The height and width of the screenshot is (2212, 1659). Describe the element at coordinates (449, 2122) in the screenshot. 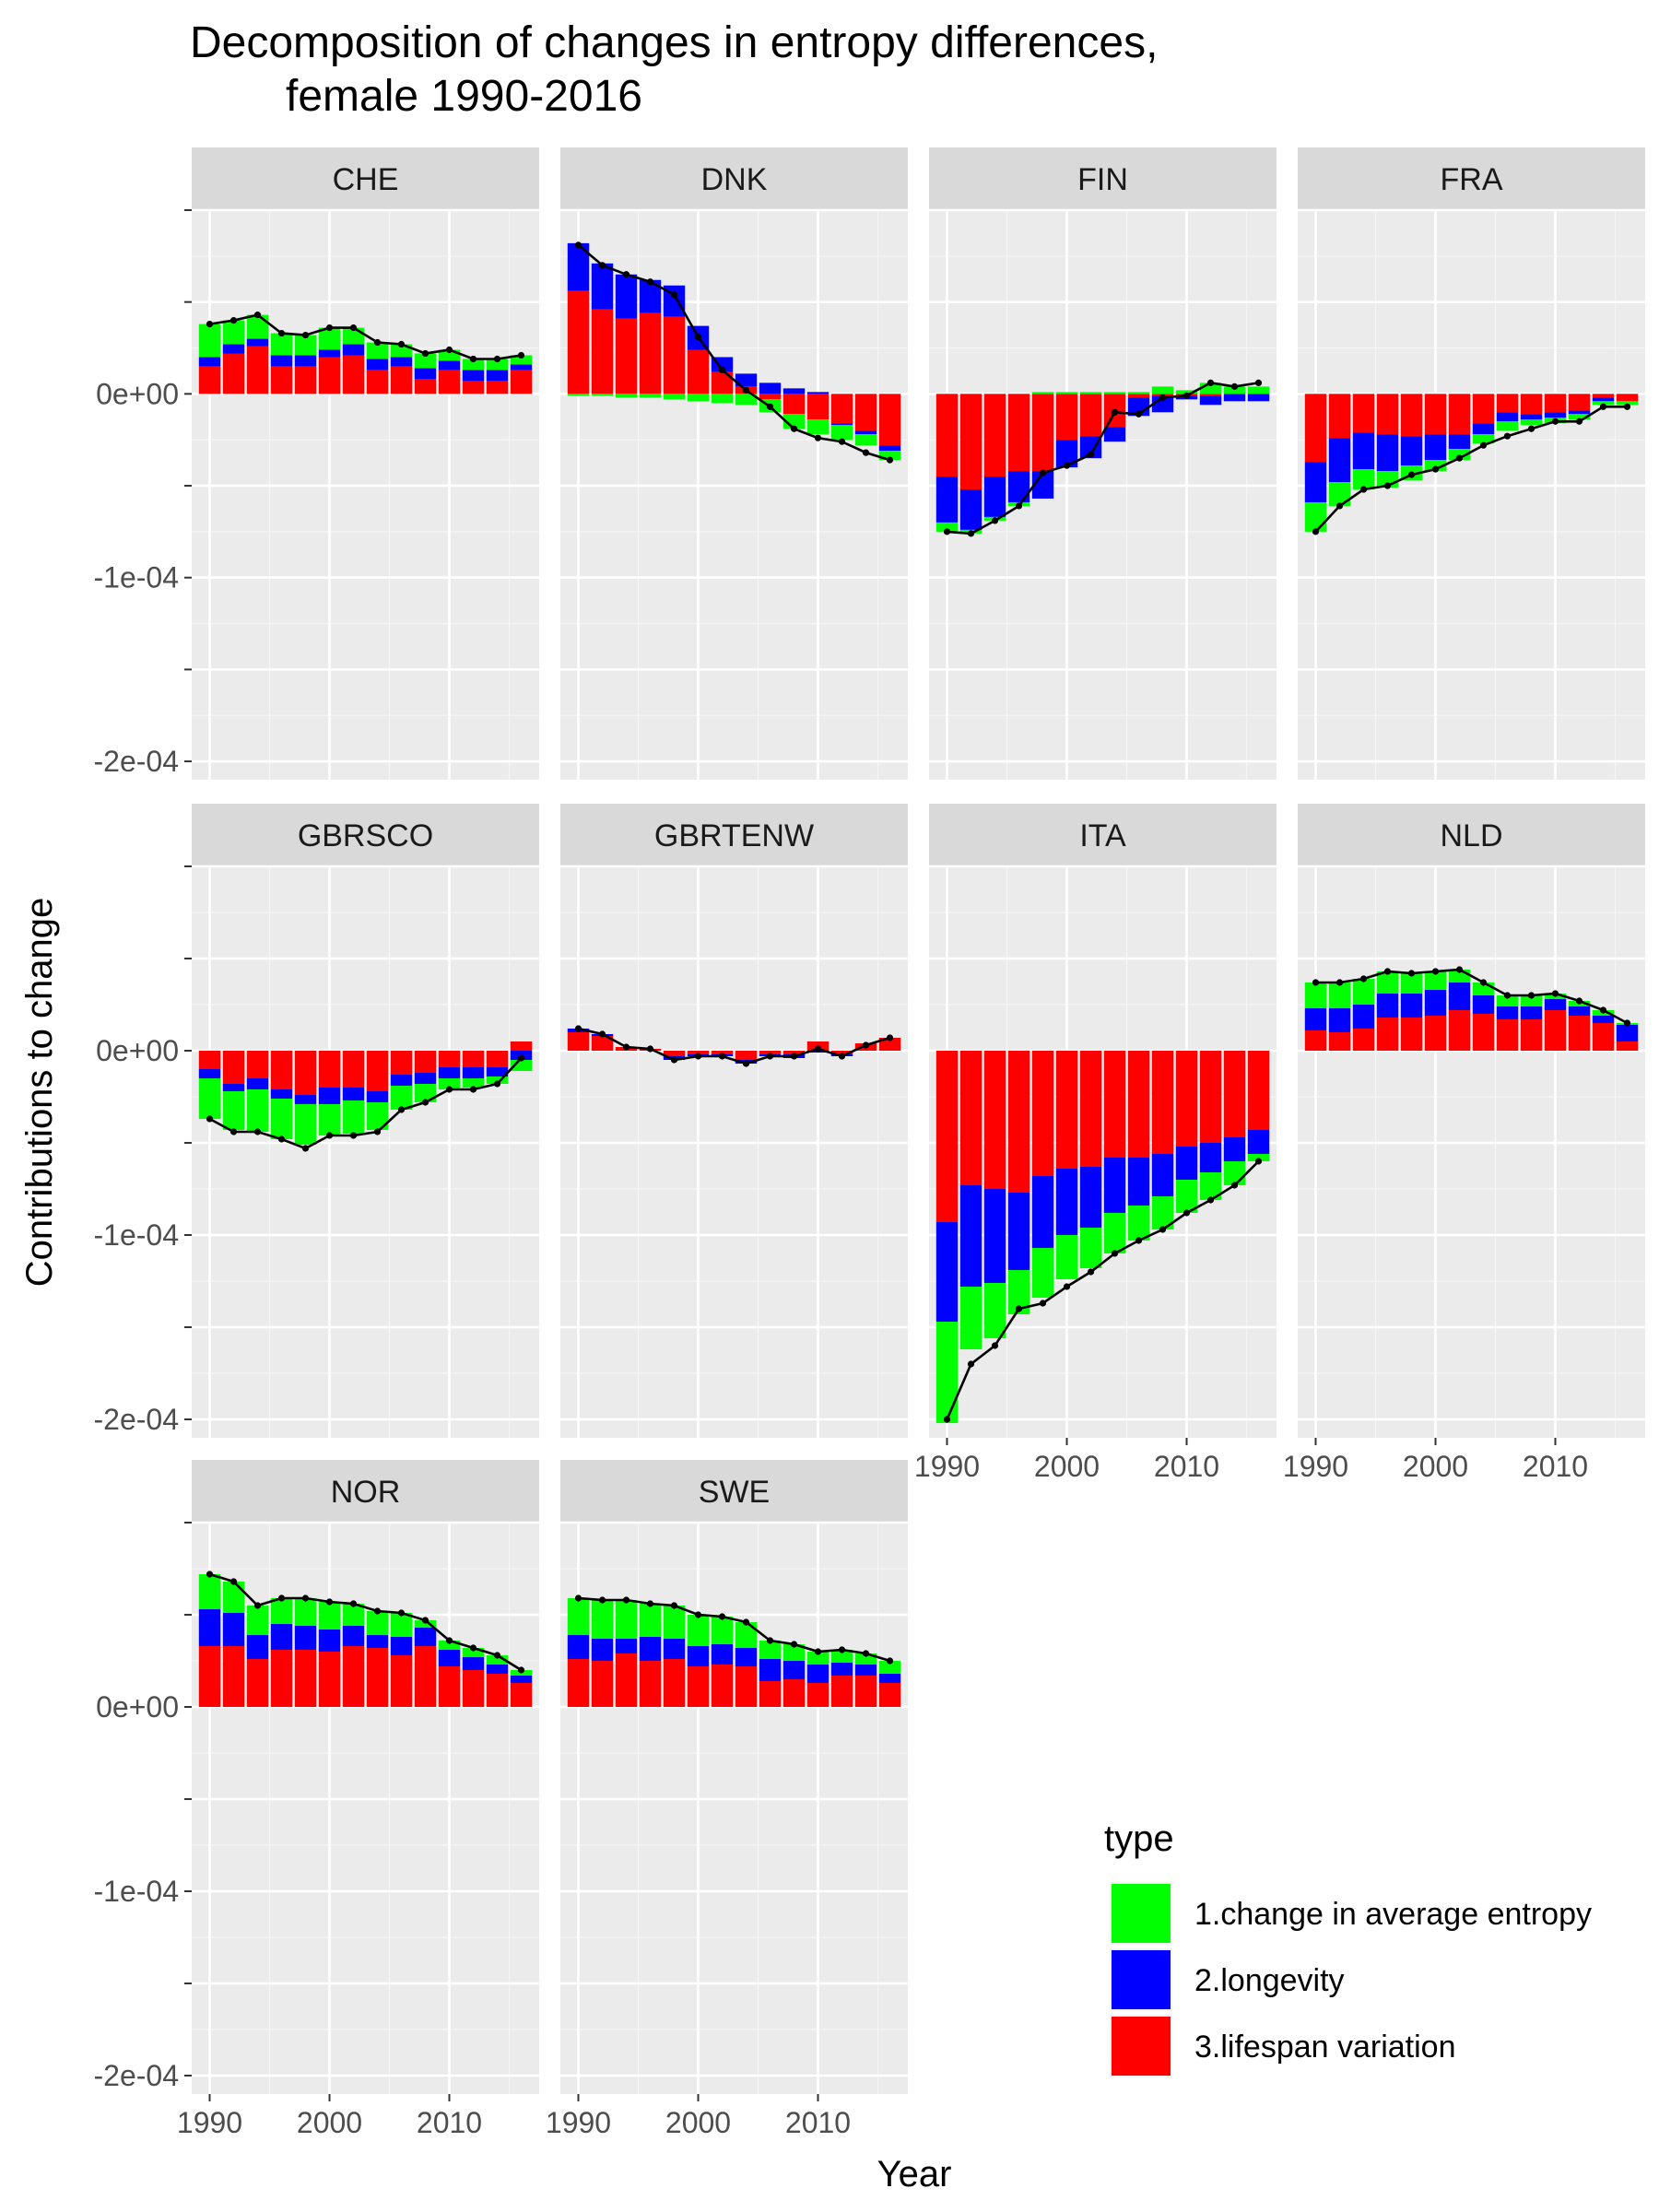

I see `x-tick-label: 2010` at that location.